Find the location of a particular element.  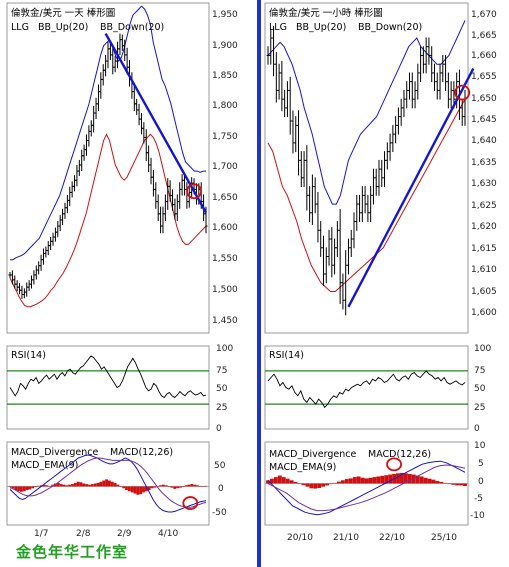

daily-rsi-tick: 50 is located at coordinates (222, 389).